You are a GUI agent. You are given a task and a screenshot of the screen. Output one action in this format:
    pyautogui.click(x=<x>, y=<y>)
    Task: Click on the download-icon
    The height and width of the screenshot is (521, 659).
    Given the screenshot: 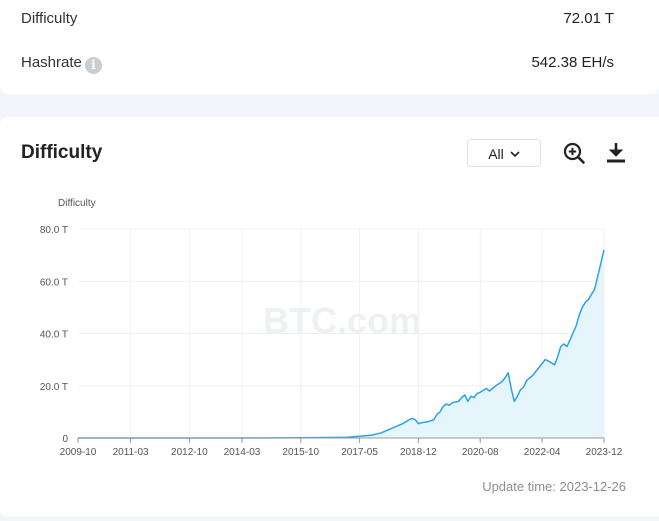 What is the action you would take?
    pyautogui.click(x=616, y=153)
    